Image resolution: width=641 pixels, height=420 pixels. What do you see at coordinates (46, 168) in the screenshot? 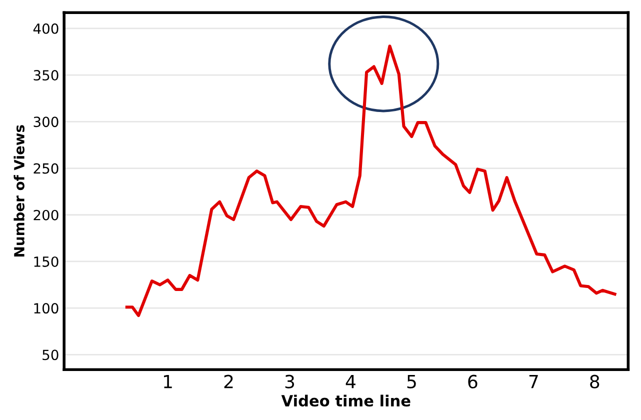
I see `y-tick-label: 250` at bounding box center [46, 168].